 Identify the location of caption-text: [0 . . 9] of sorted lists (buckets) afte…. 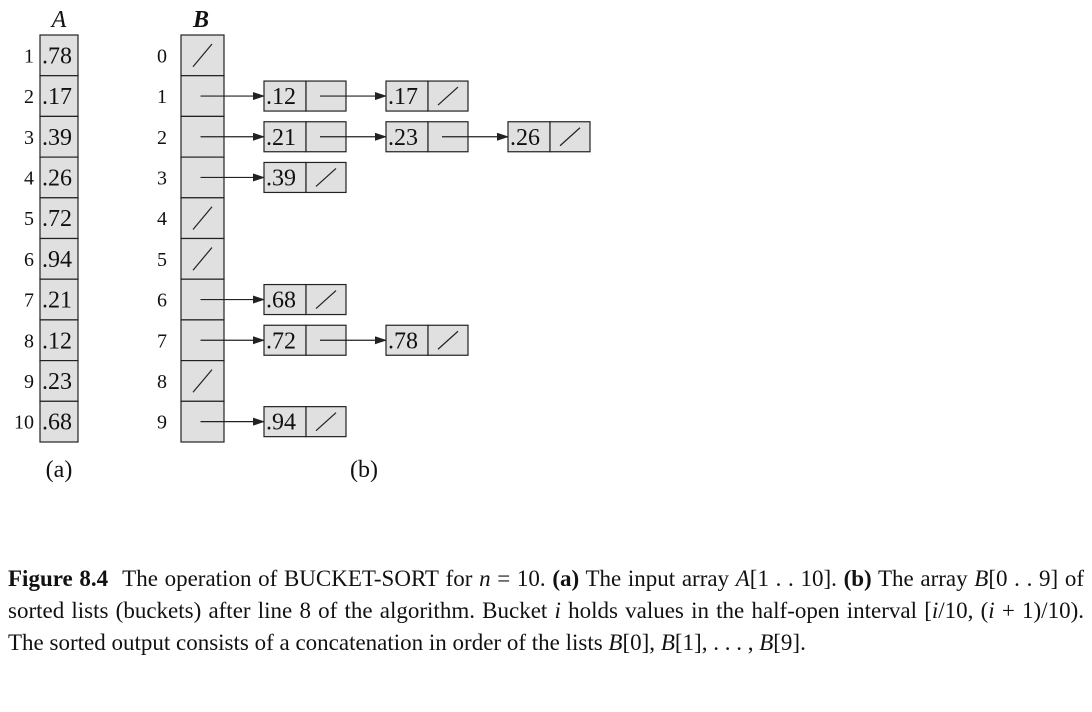
(546, 594).